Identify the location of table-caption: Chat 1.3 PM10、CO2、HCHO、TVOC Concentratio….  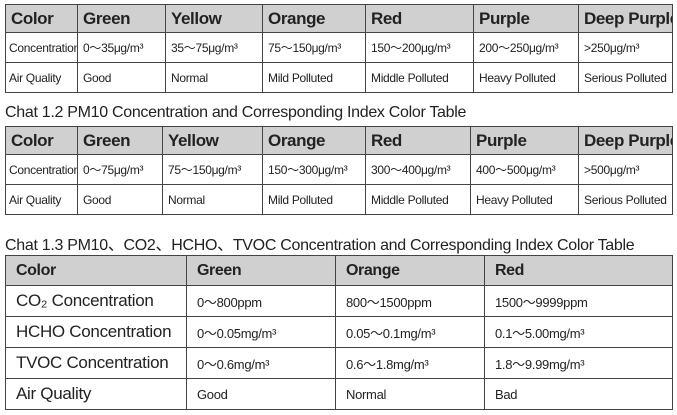
(320, 245).